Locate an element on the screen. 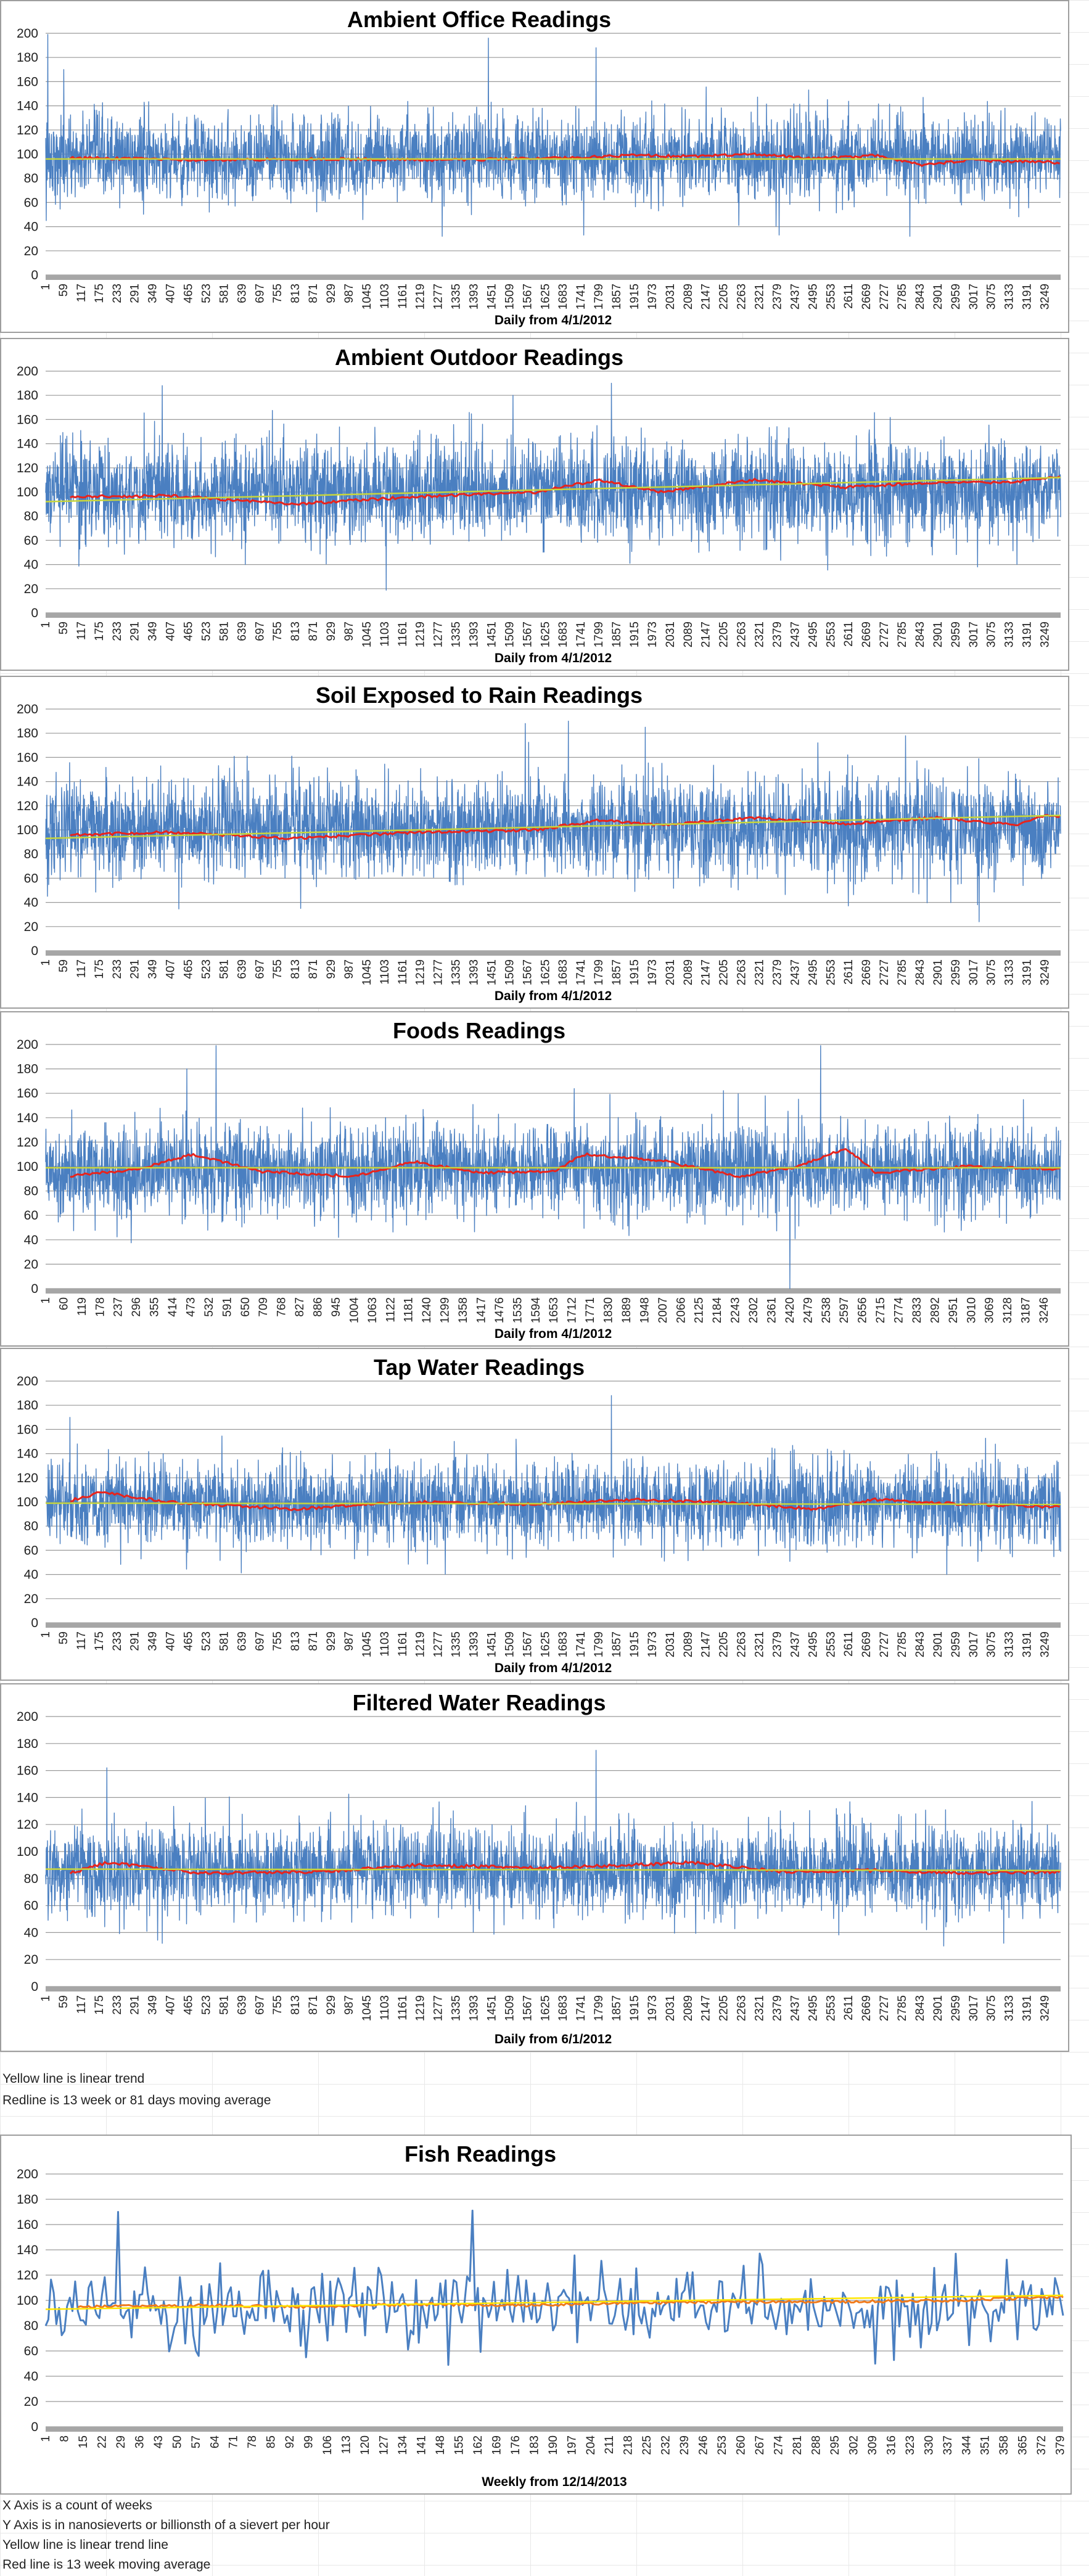 The image size is (1089, 2576). x-tick-label: 295 is located at coordinates (835, 2445).